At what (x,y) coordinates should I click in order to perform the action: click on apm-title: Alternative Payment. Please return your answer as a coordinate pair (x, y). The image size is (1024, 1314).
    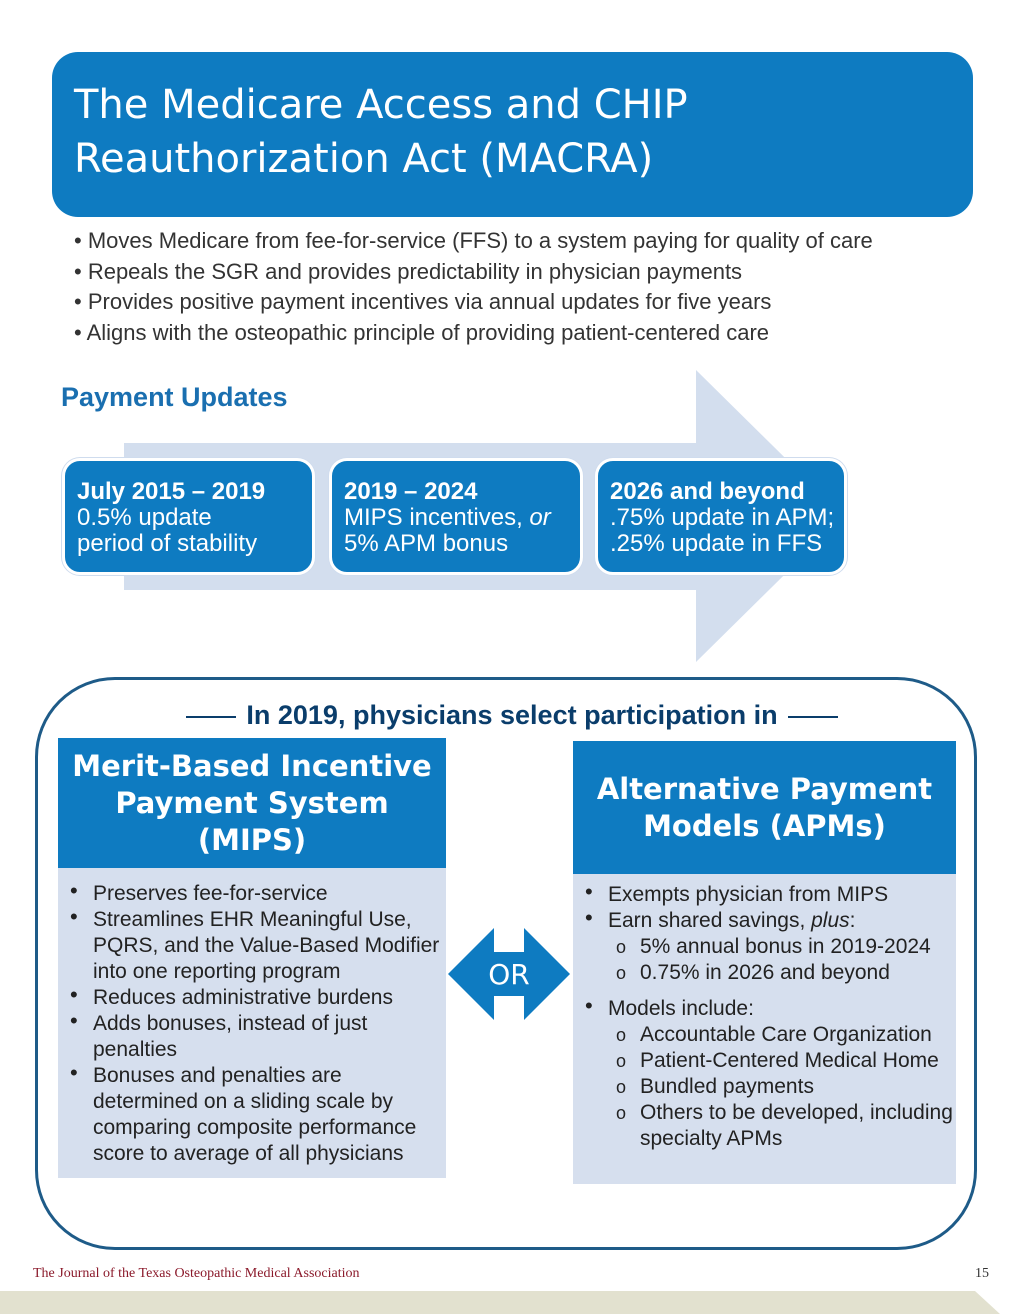
    Looking at the image, I should click on (764, 788).